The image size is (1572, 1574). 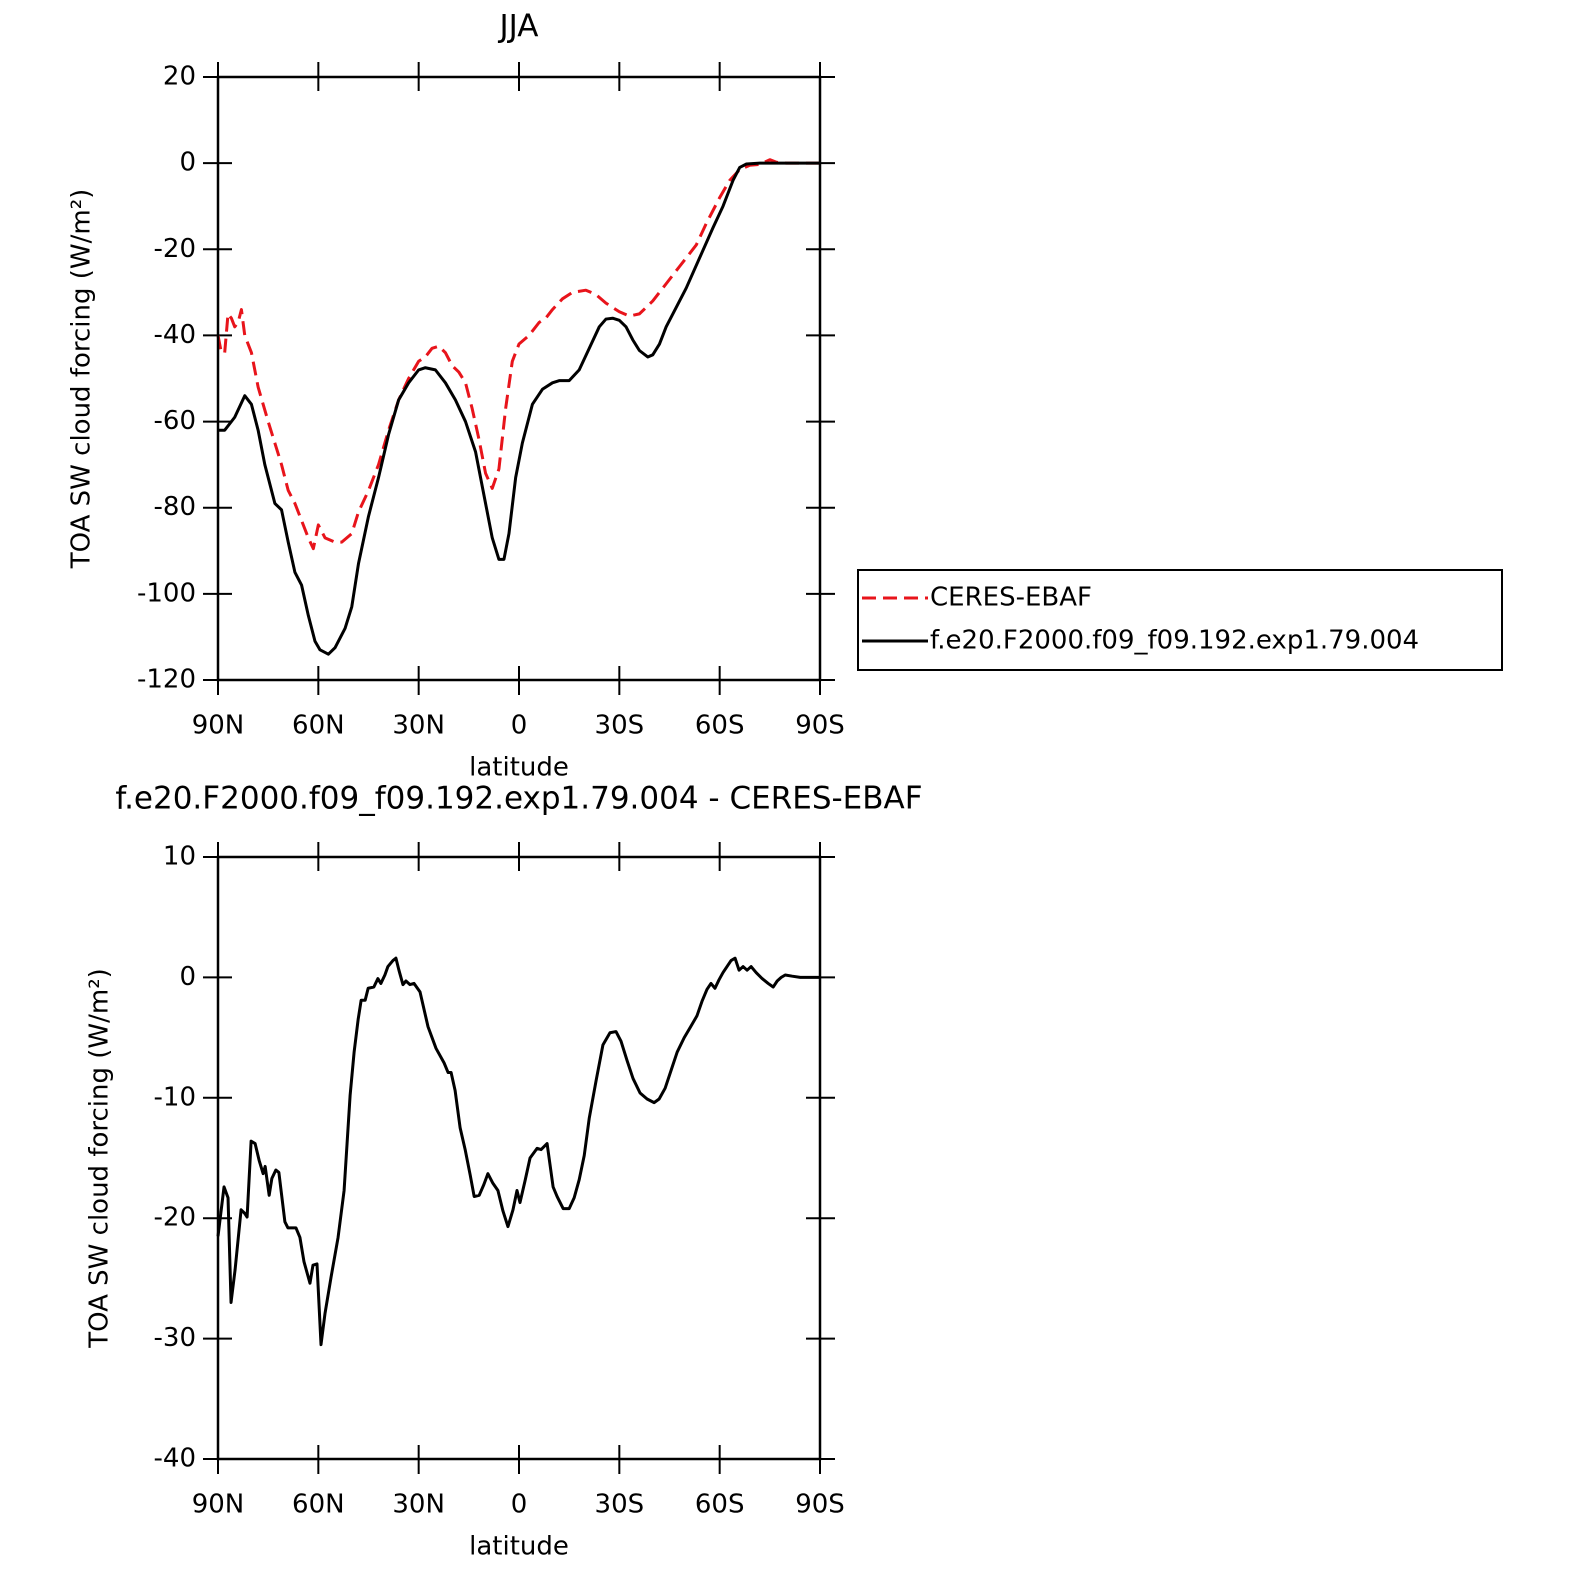 I want to click on y-tick-label: -100, so click(x=166, y=593).